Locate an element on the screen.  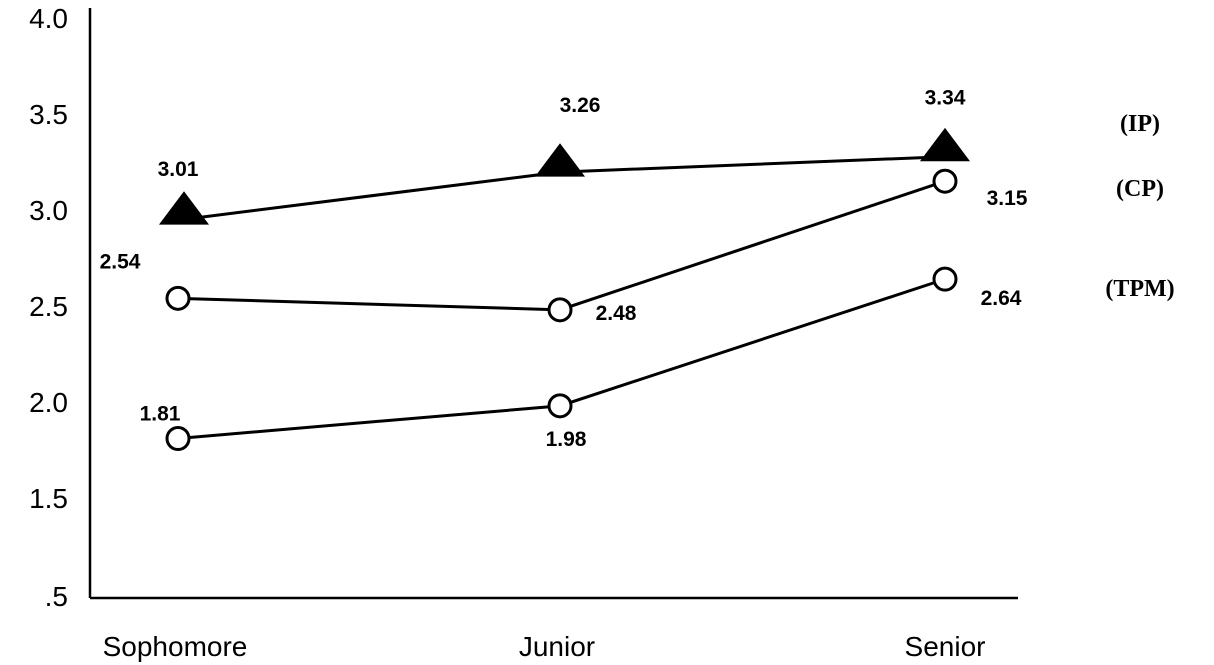
x-tick-labels: Sophomore Junior Senior is located at coordinates (544, 646).